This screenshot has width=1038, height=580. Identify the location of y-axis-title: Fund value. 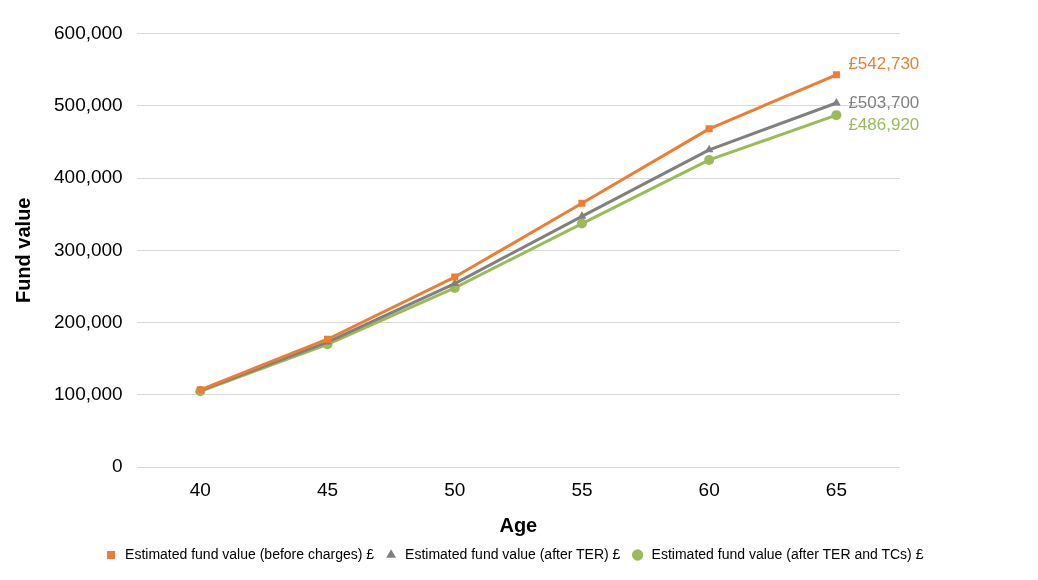
(22, 250).